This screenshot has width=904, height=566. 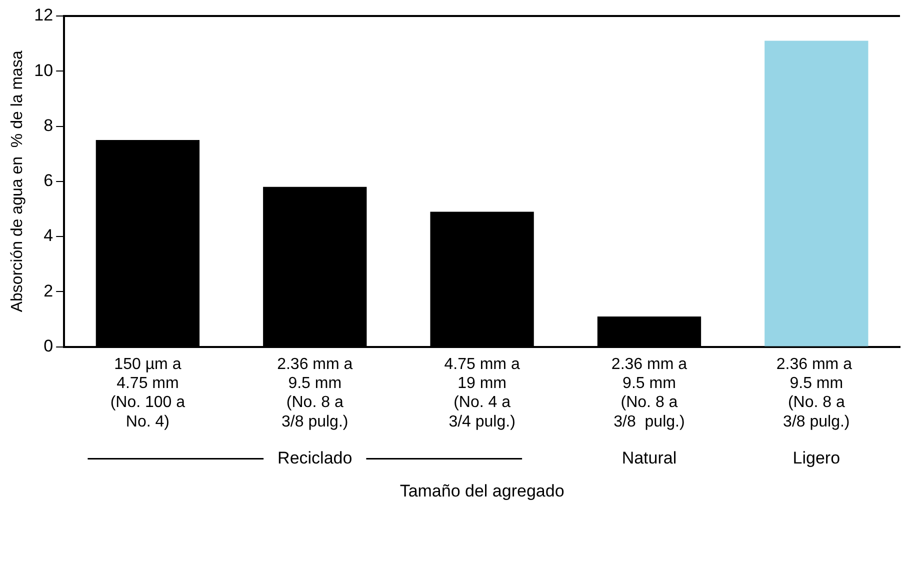 I want to click on y-tick-label: 12, so click(x=44, y=15).